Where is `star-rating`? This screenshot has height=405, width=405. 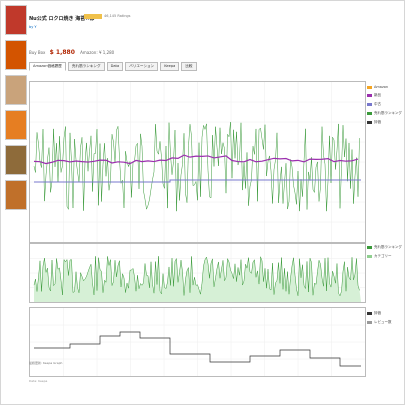
star-rating is located at coordinates (93, 16).